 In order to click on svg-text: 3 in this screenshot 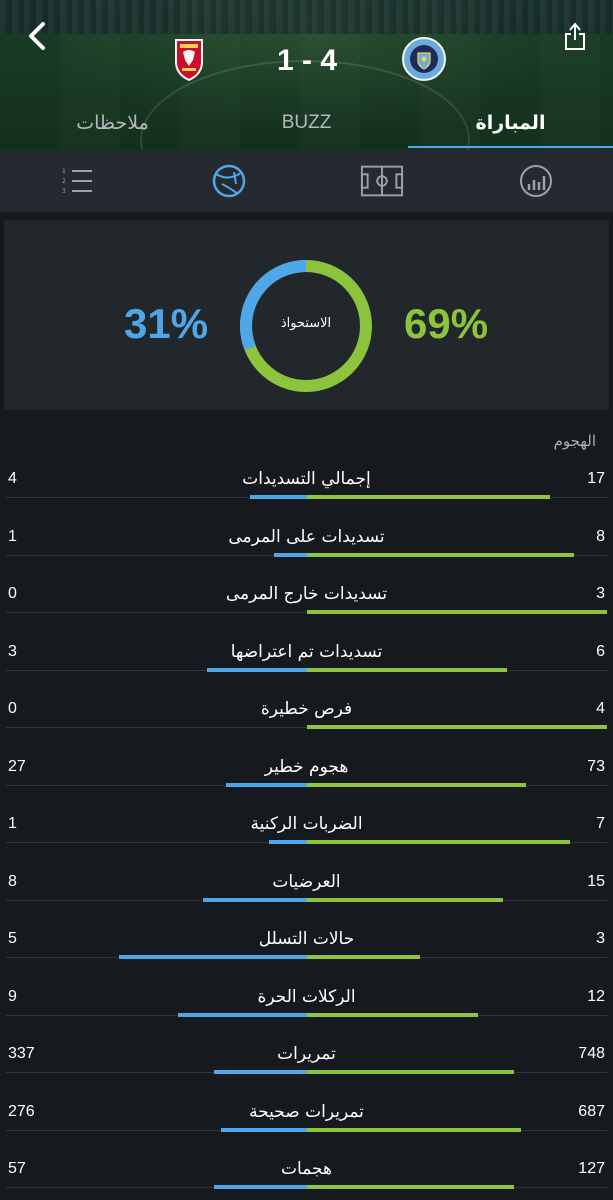, I will do `click(64, 191)`.